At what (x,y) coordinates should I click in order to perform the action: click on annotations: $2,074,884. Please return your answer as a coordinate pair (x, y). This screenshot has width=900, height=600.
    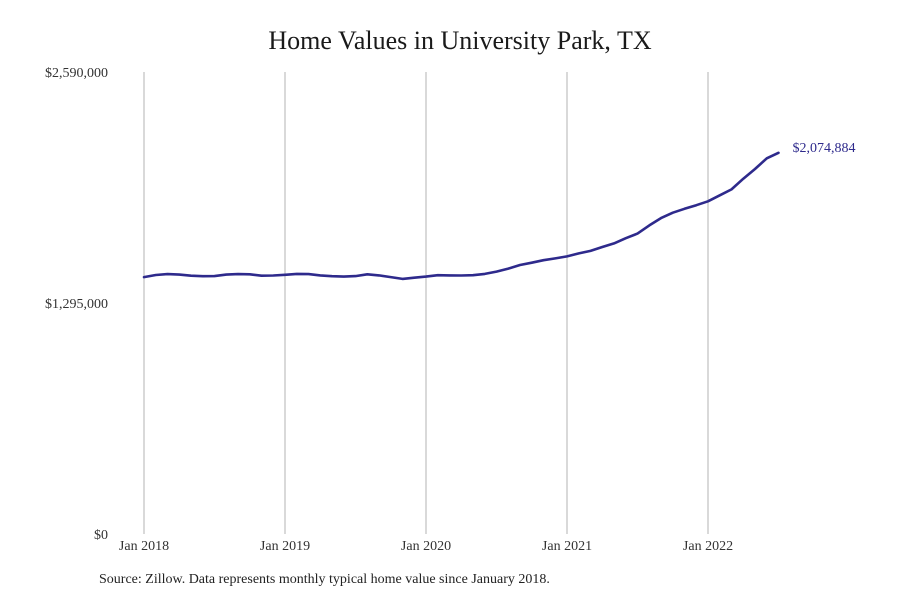
    Looking at the image, I should click on (824, 148).